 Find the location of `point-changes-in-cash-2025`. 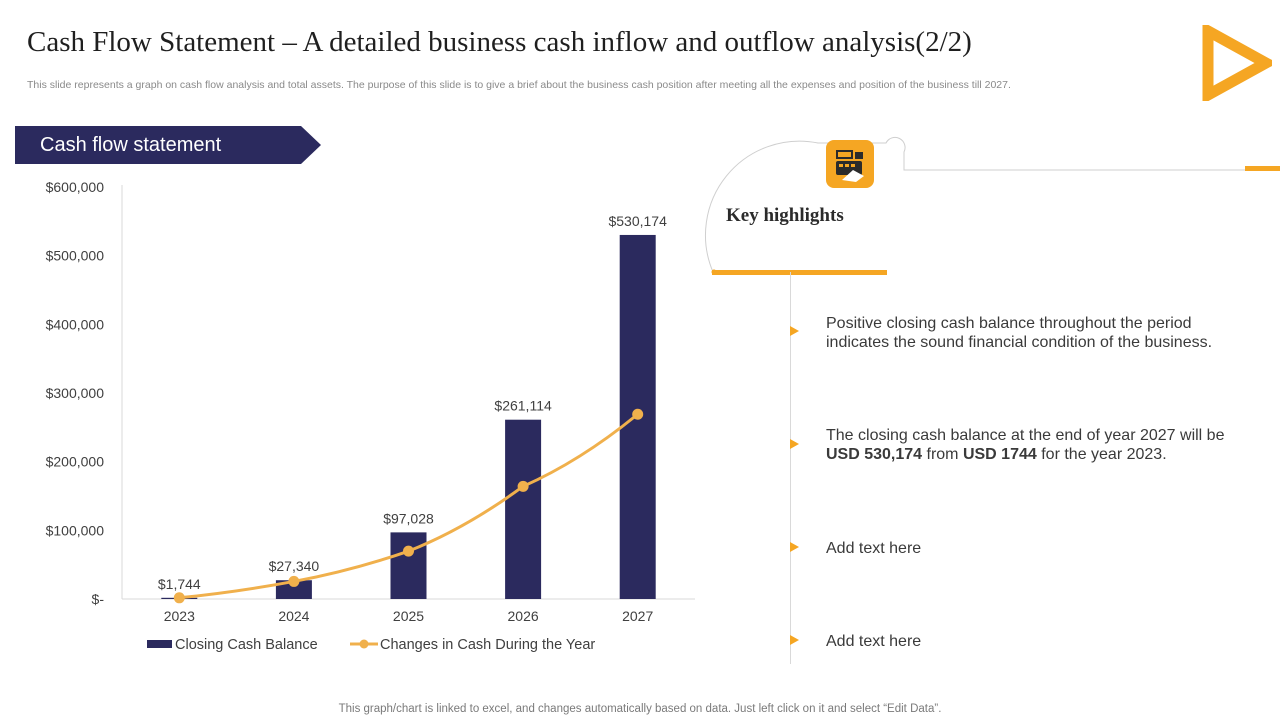

point-changes-in-cash-2025 is located at coordinates (408, 551).